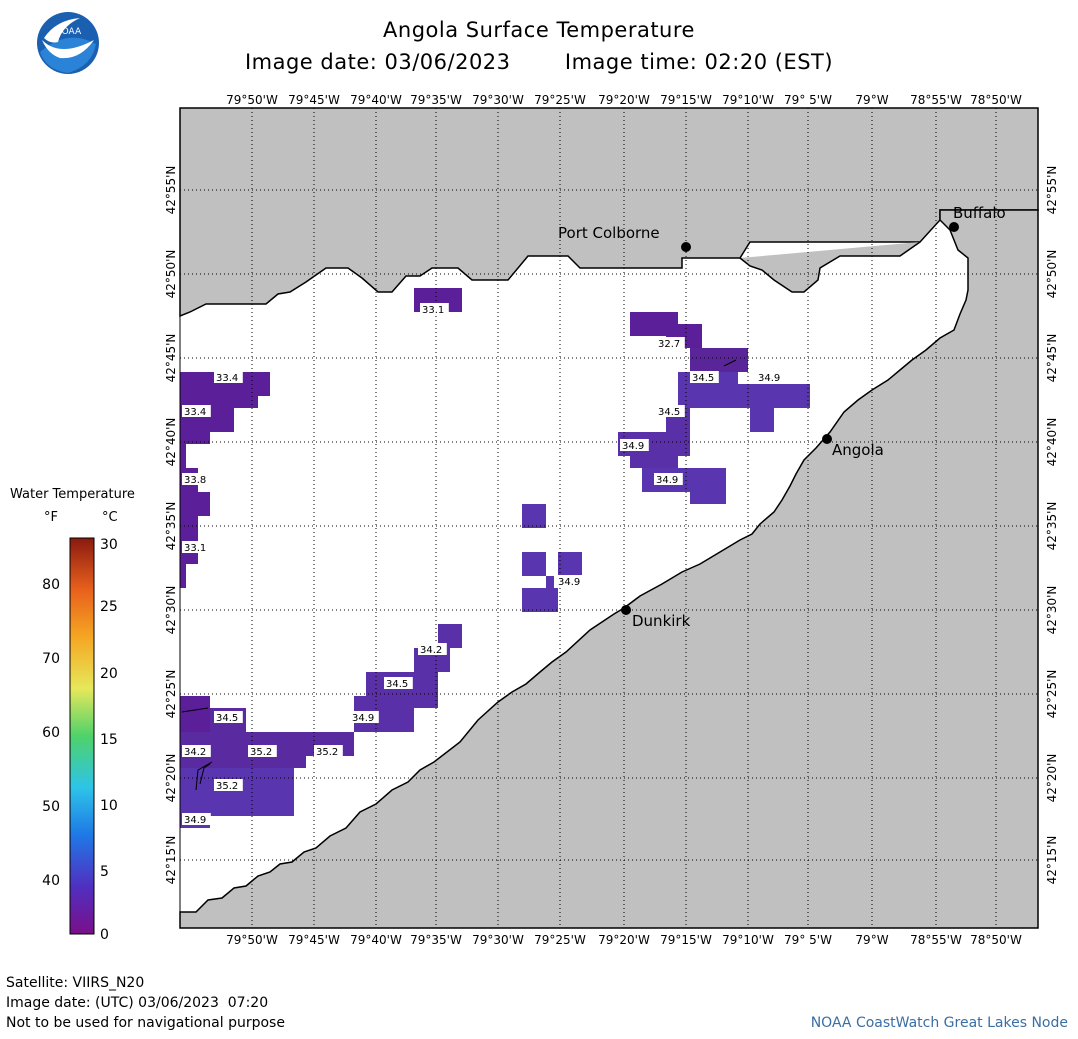 The height and width of the screenshot is (1039, 1078). What do you see at coordinates (699, 62) in the screenshot?
I see `image-time-label: Image time: 02:20 (EST)` at bounding box center [699, 62].